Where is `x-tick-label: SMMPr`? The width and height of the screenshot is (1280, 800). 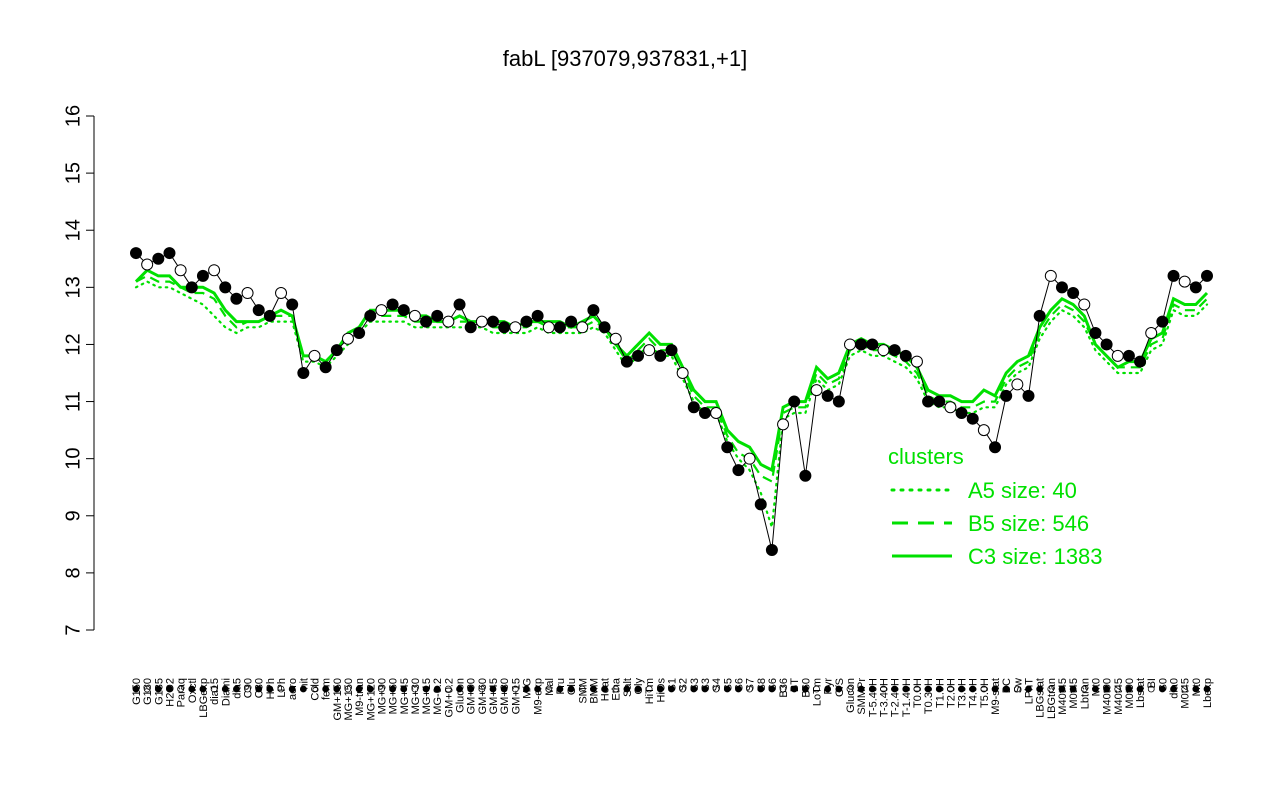 x-tick-label: SMMPr is located at coordinates (862, 696).